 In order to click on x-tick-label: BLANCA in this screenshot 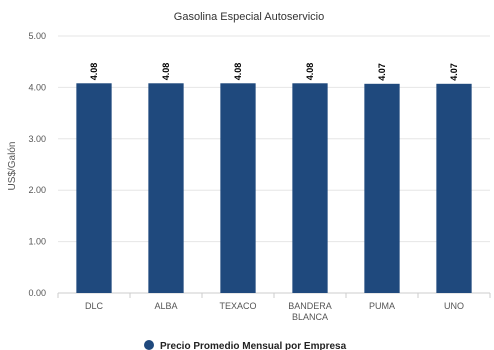, I will do `click(310, 317)`.